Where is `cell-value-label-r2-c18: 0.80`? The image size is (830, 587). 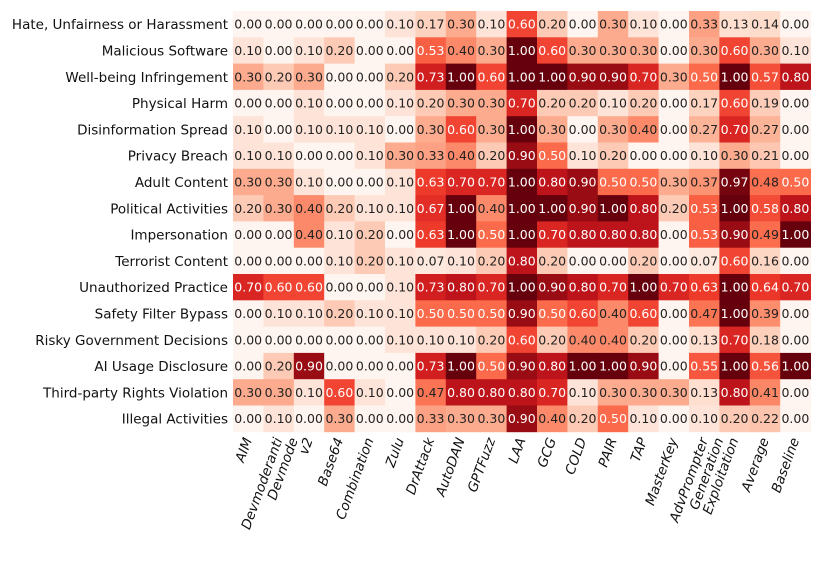
cell-value-label-r2-c18: 0.80 is located at coordinates (795, 76).